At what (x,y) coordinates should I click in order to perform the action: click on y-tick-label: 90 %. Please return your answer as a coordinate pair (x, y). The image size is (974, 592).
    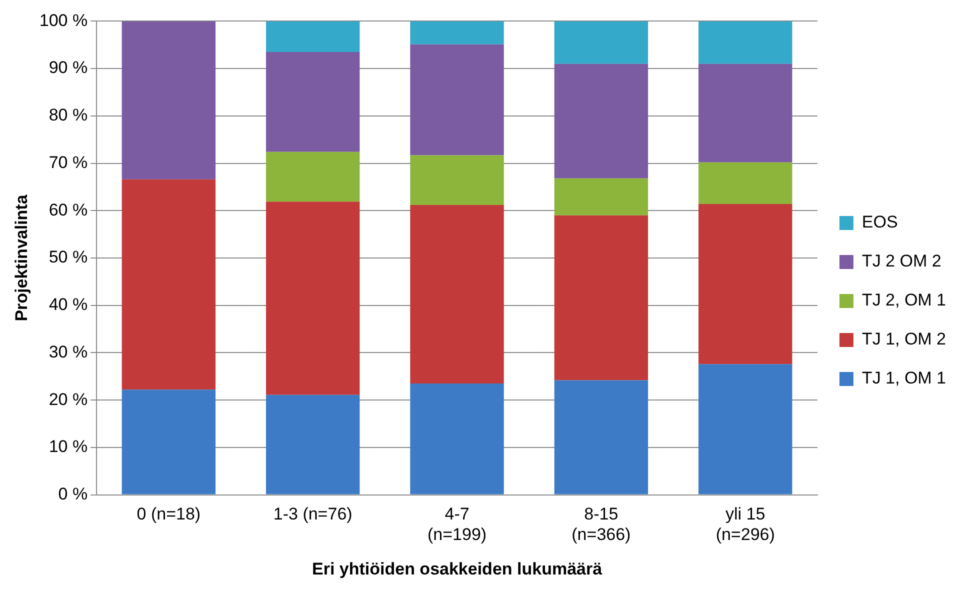
    Looking at the image, I should click on (68, 68).